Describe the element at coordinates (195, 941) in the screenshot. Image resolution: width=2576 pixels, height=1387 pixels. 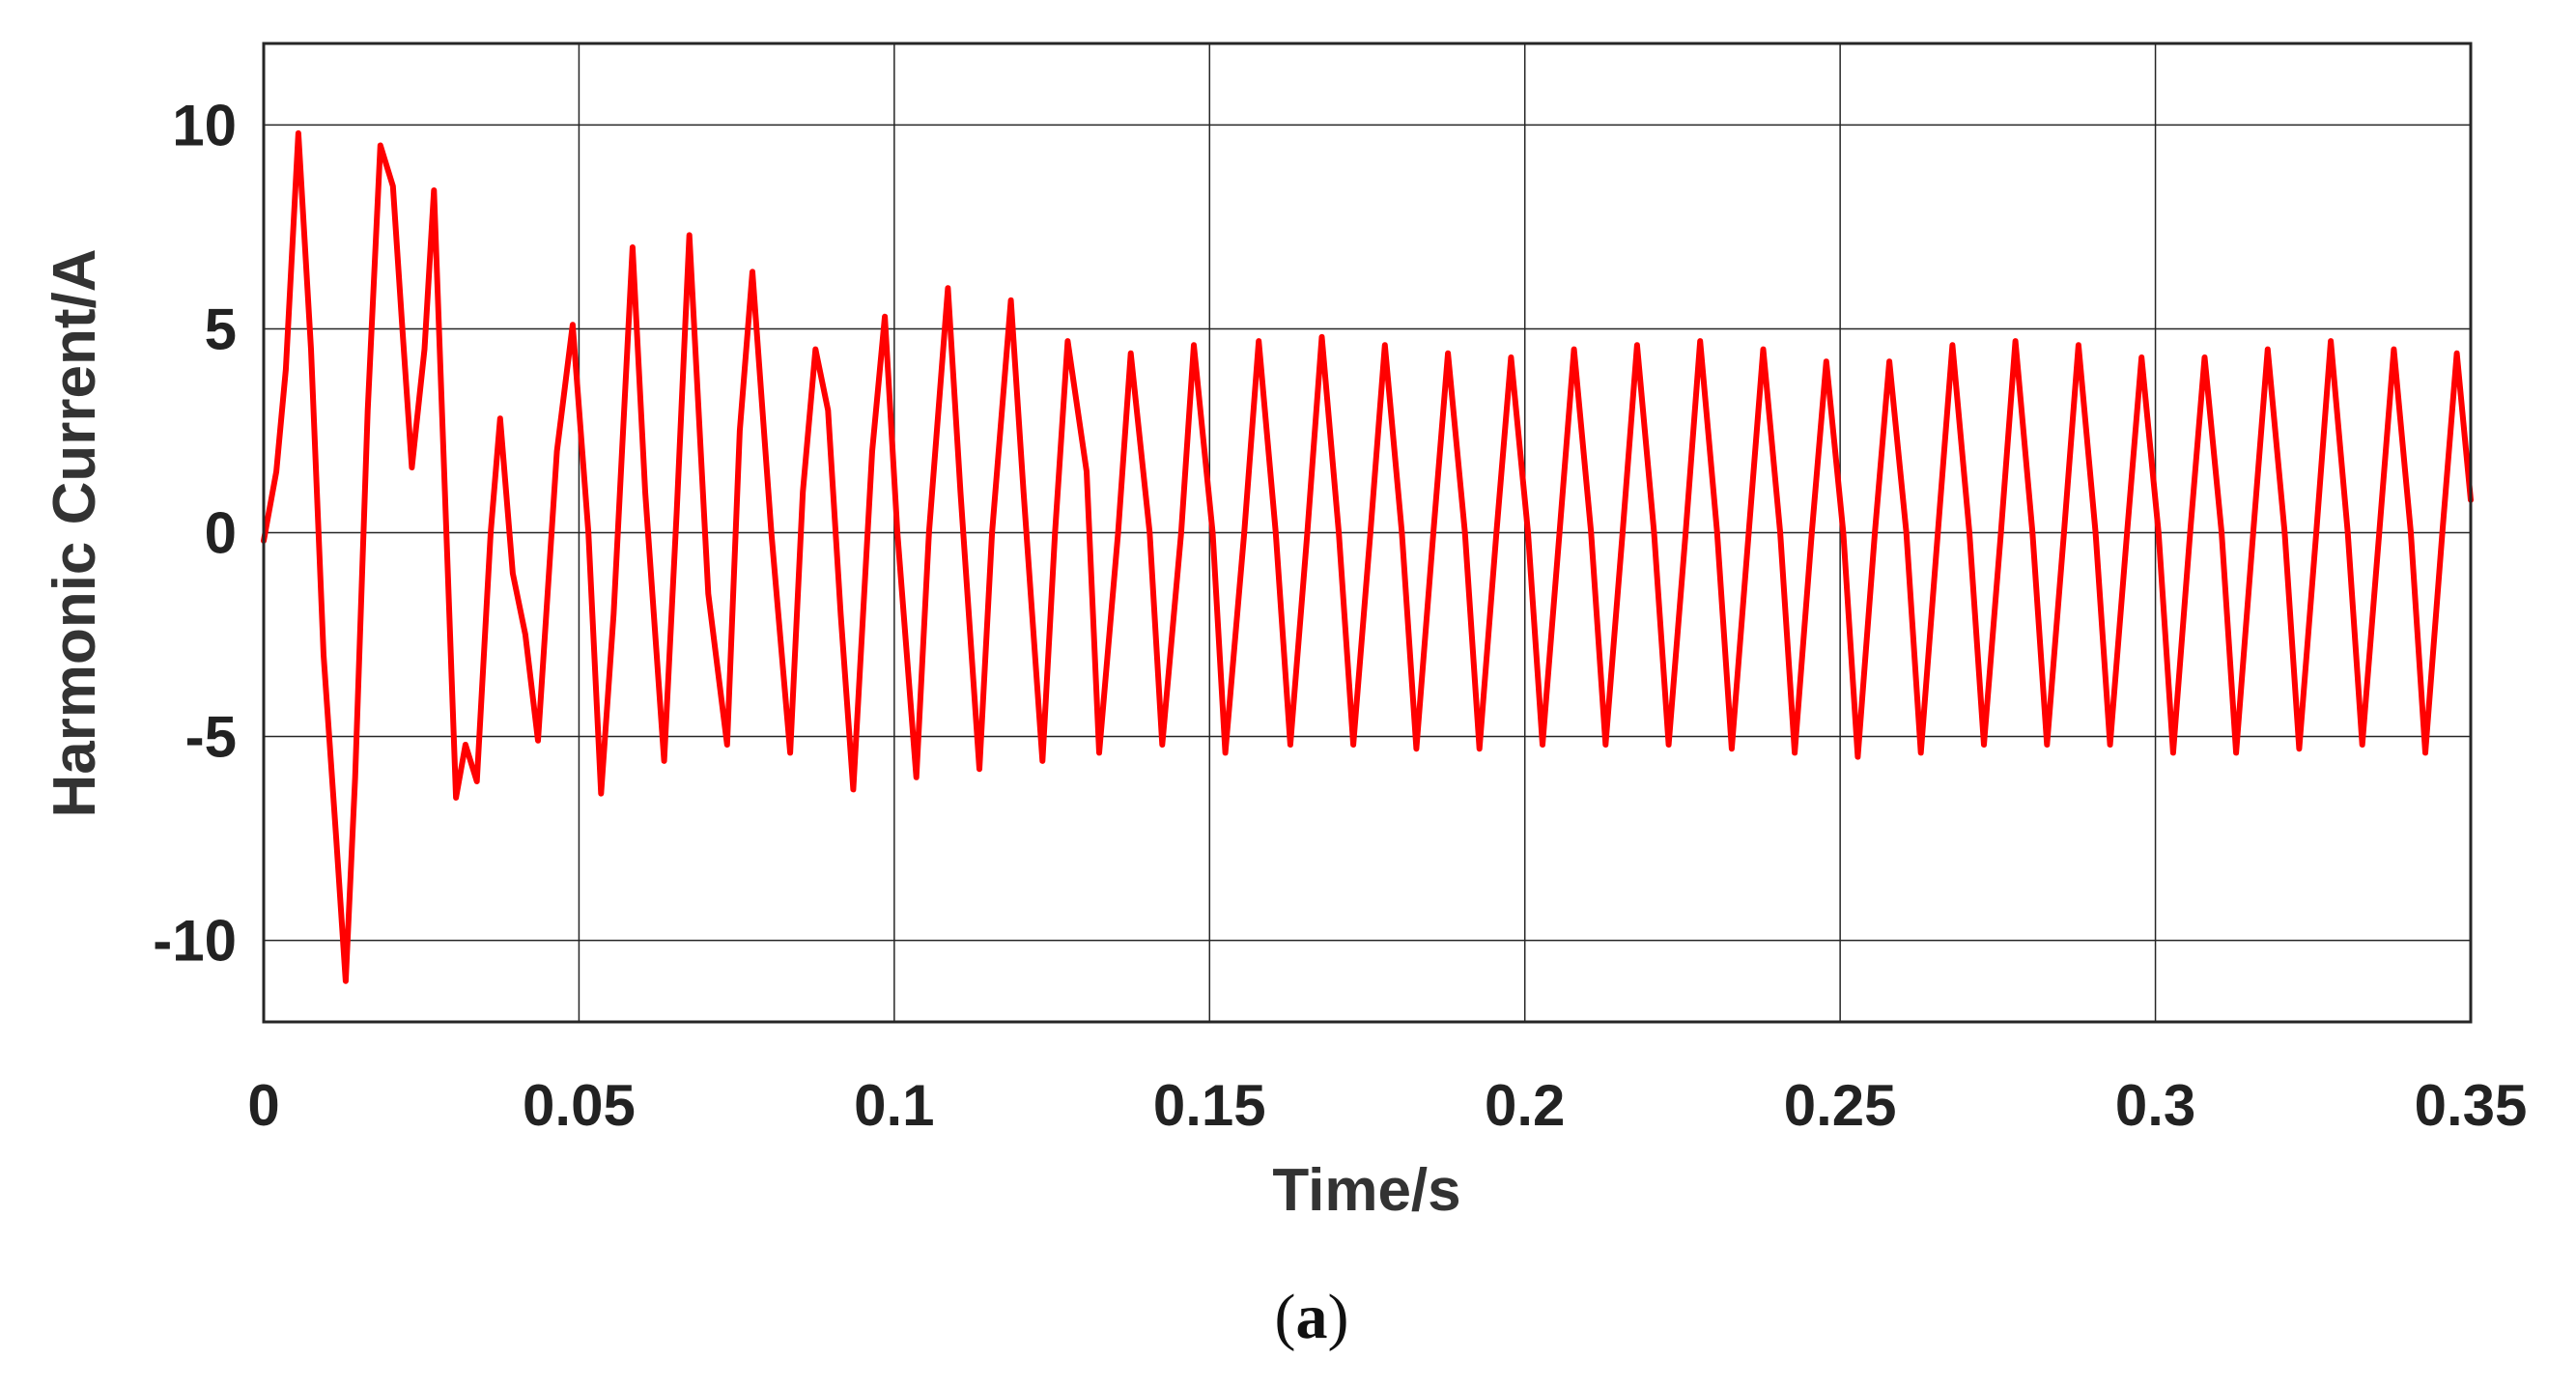
I see `y-tick-label: -10` at that location.